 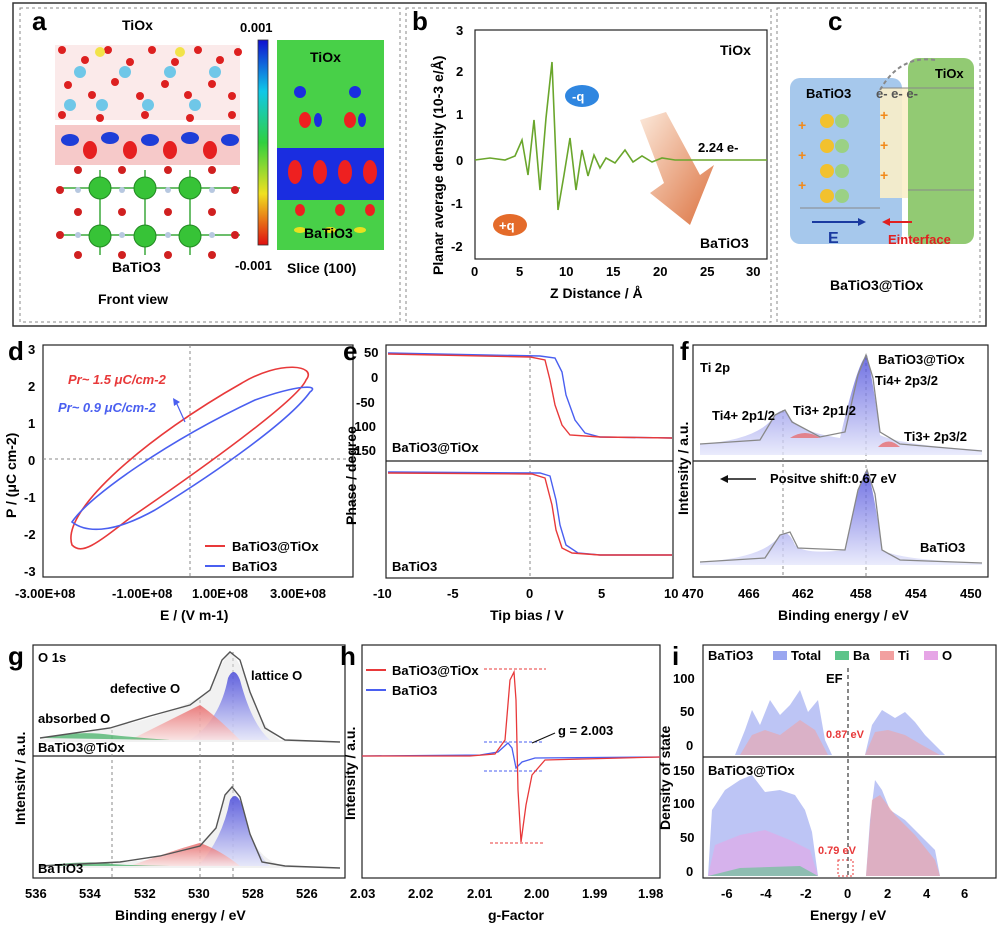 What do you see at coordinates (743, 415) in the screenshot?
I see `peak-ti4-1-2: Ti4+ 2p1/2` at bounding box center [743, 415].